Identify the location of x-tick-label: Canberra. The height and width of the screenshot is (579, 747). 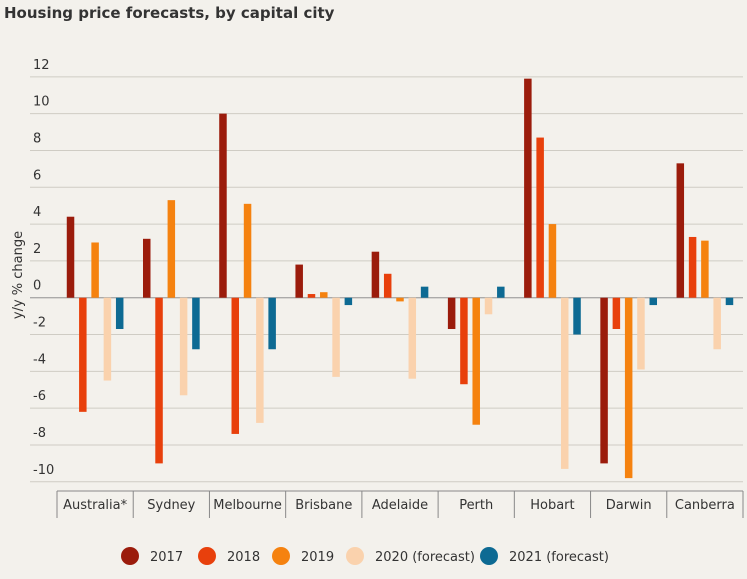
(705, 505).